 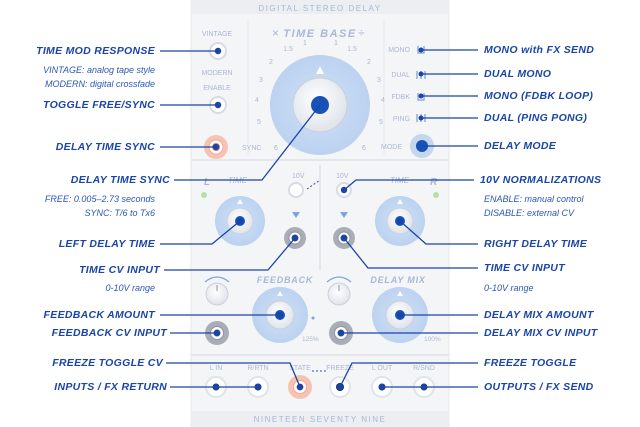 What do you see at coordinates (130, 288) in the screenshot?
I see `callout-time-cv-range-left: 0-10V range` at bounding box center [130, 288].